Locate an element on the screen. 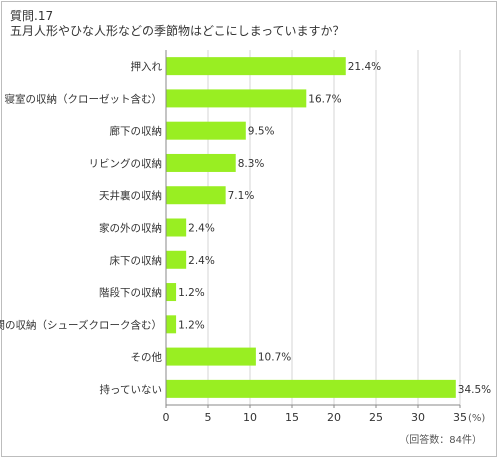 This screenshot has width=500, height=460. value-label: 7.1% is located at coordinates (241, 196).